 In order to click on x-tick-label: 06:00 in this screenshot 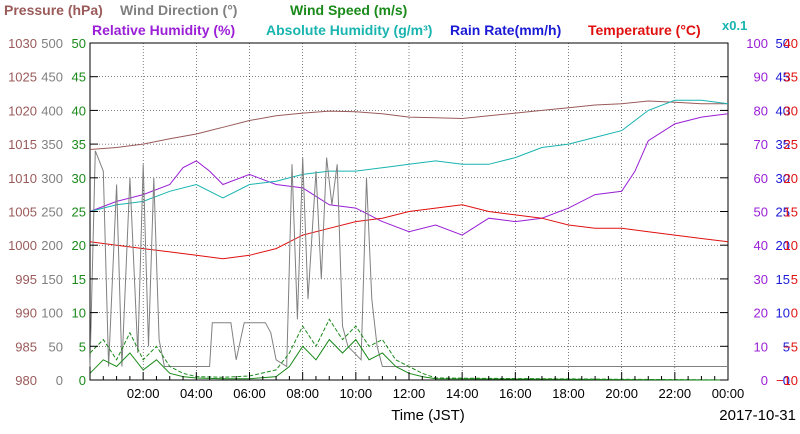, I will do `click(249, 393)`.